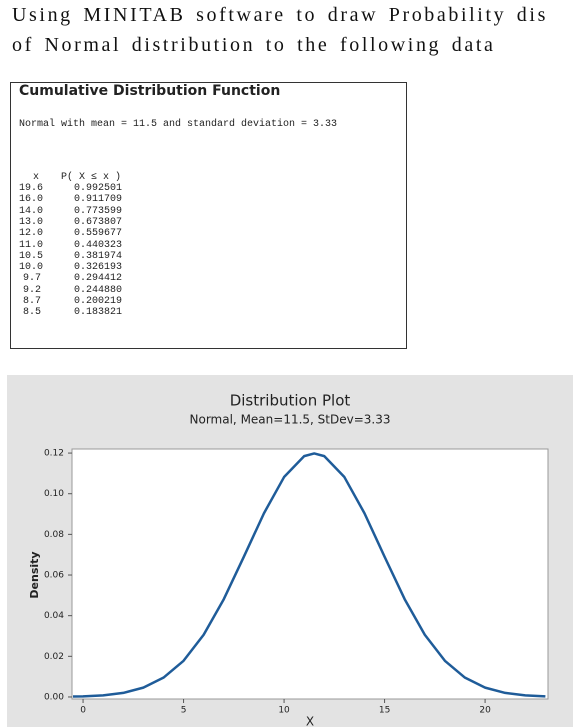  What do you see at coordinates (54, 494) in the screenshot?
I see `y-tick-label: 0.10` at bounding box center [54, 494].